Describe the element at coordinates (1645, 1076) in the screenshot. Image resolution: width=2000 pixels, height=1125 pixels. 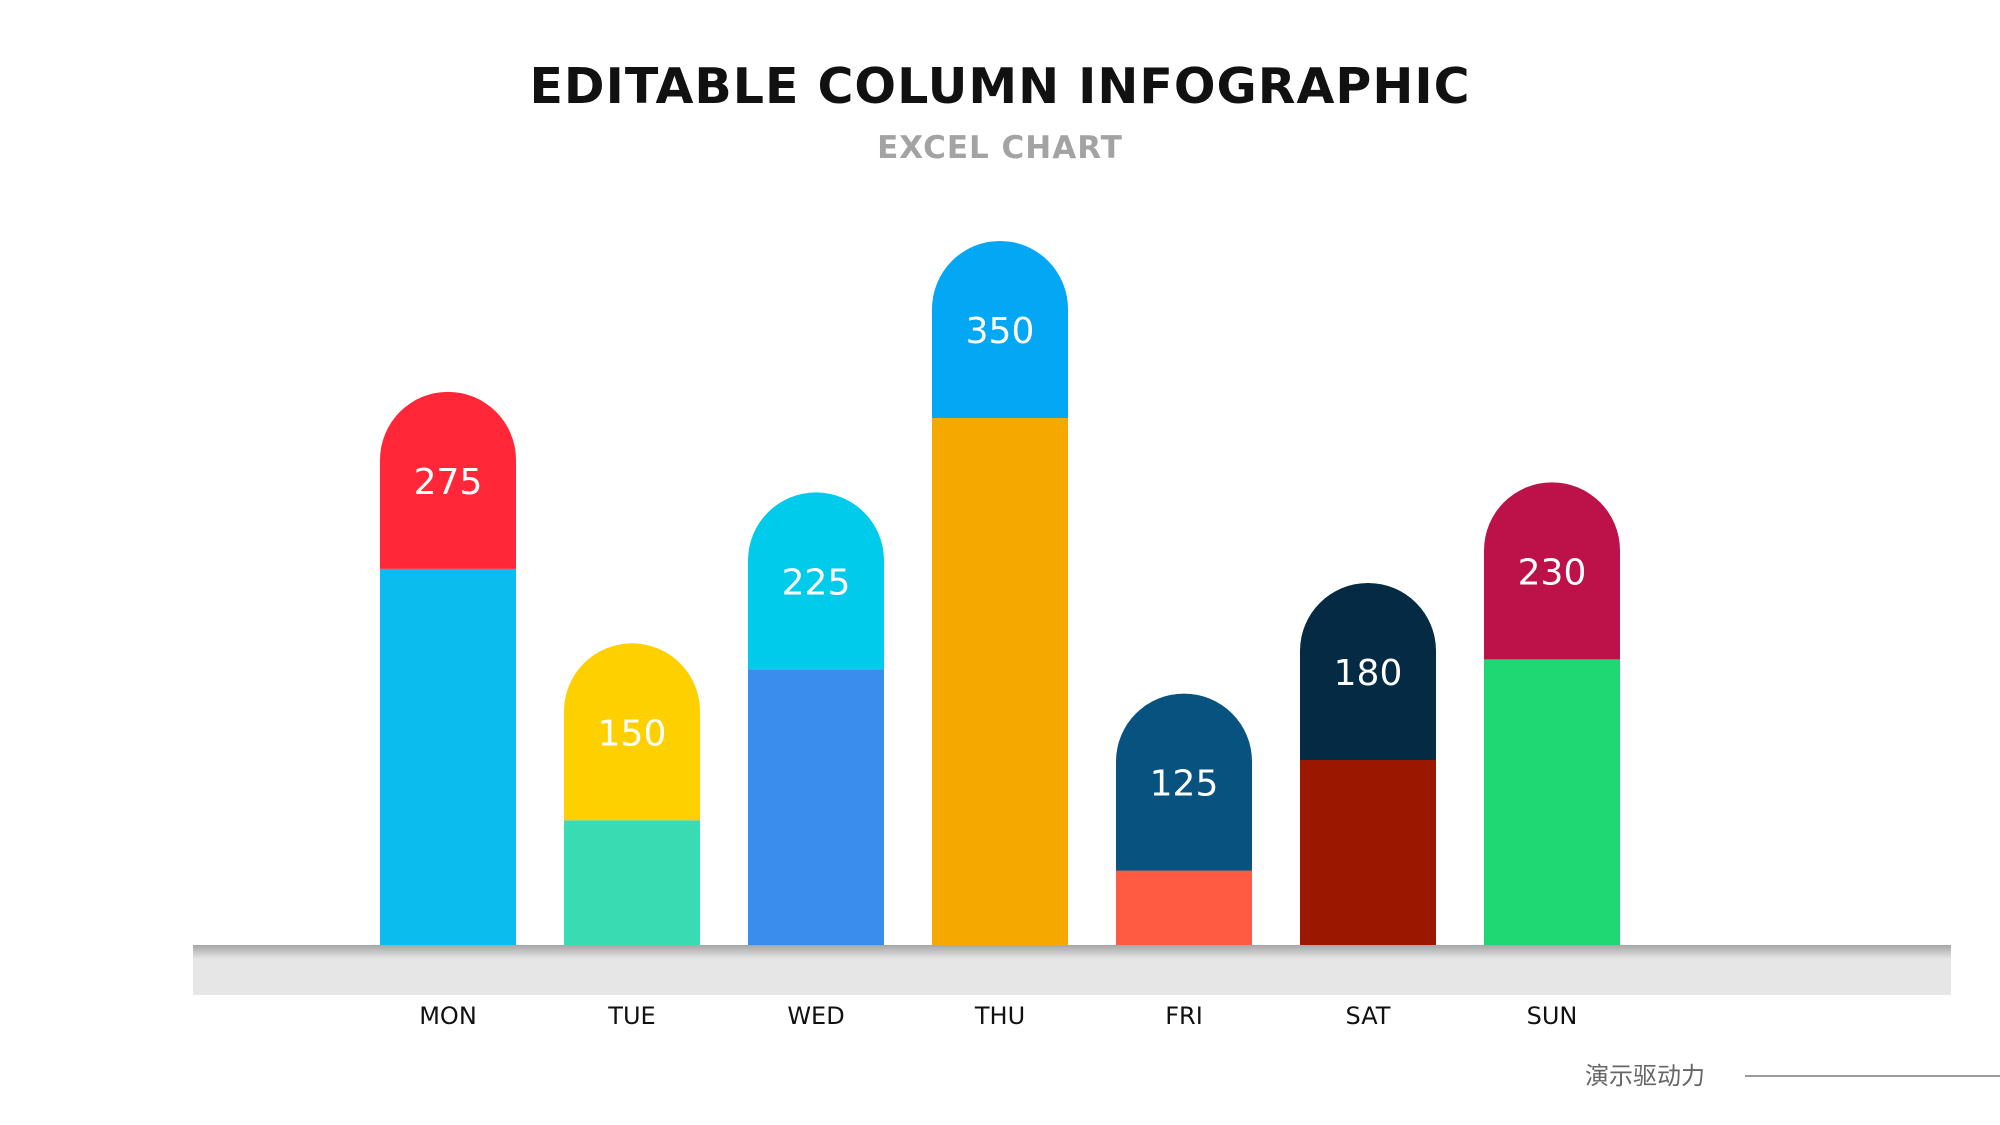
I see `footer-brand-text: 演示驱动力` at that location.